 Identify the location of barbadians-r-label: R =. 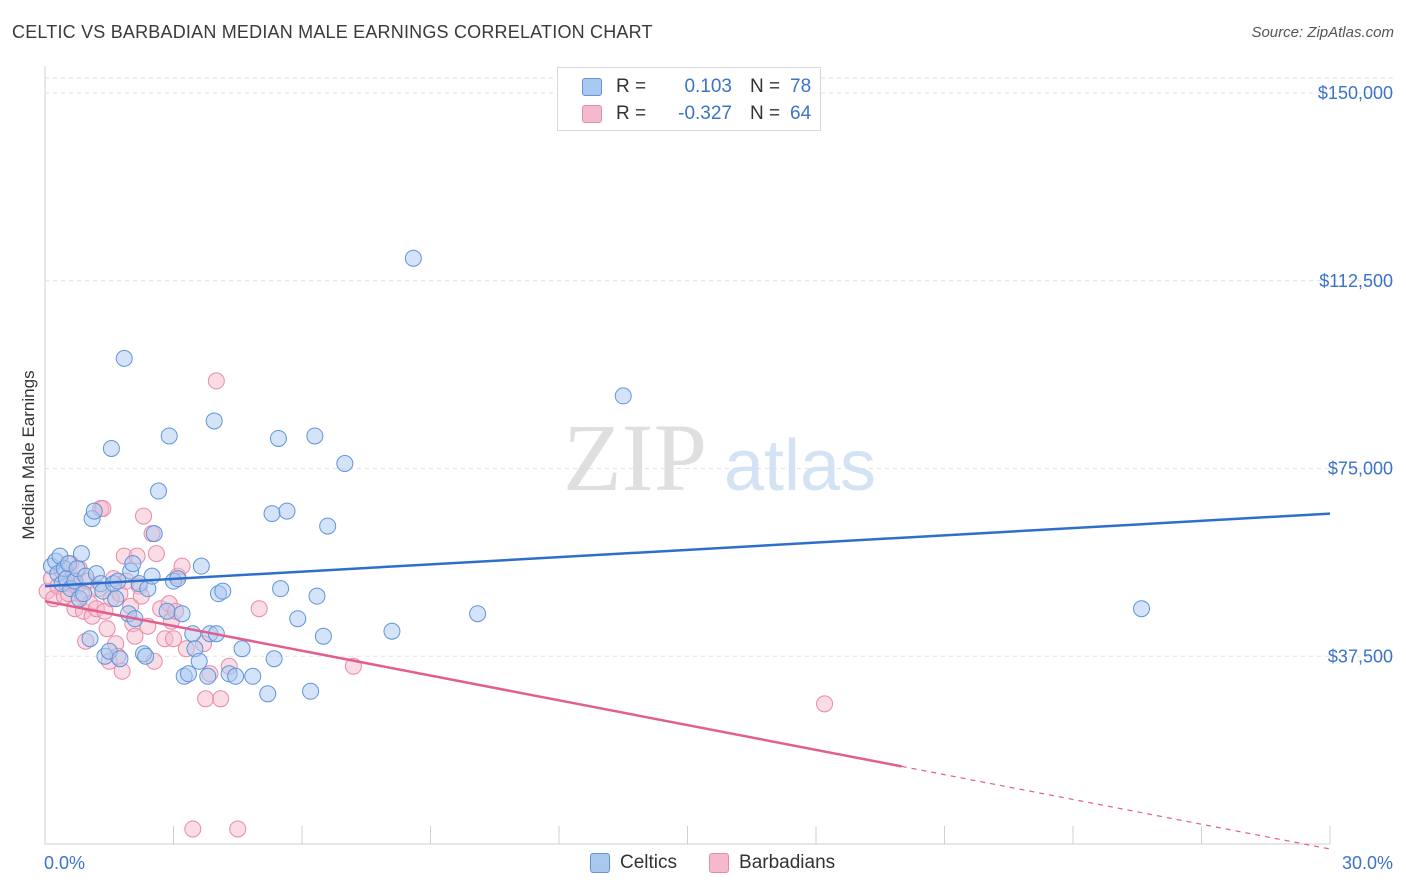
(631, 113).